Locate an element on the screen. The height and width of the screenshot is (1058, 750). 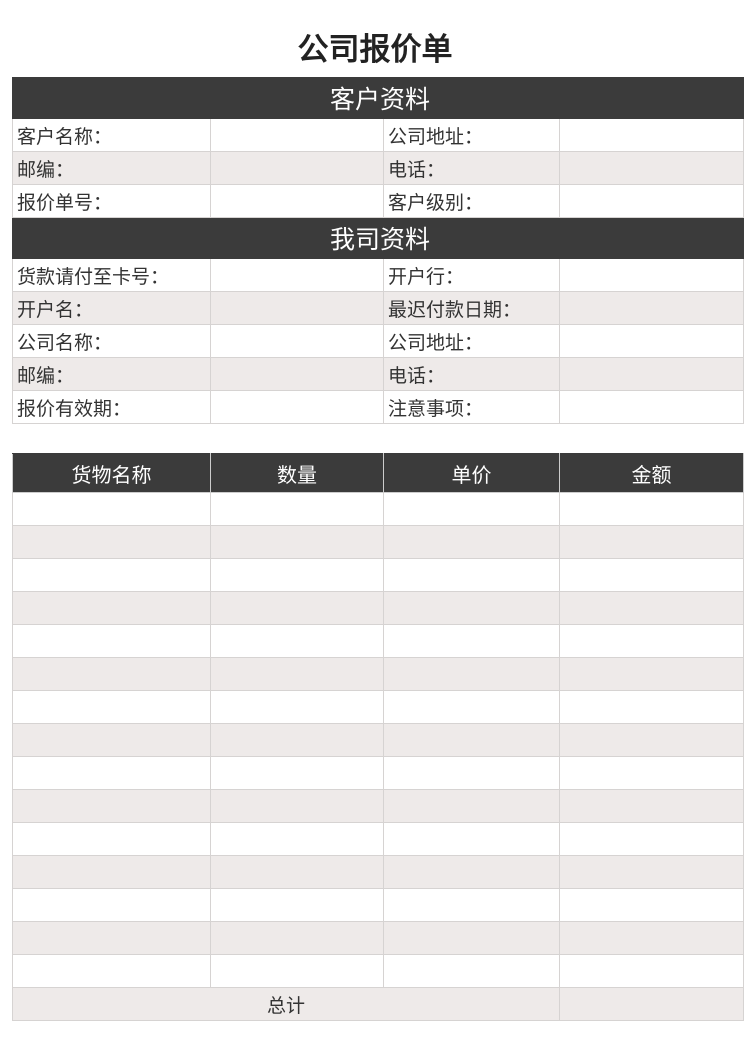
field-label: 公司地址： is located at coordinates (471, 341).